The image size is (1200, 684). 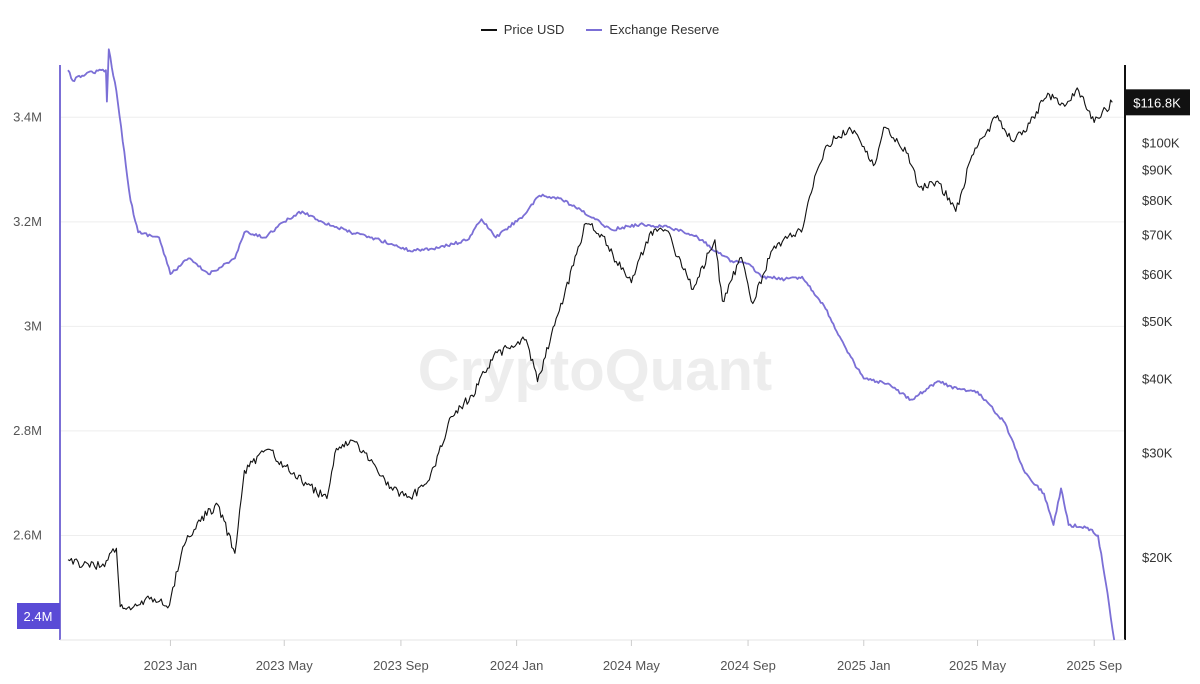 I want to click on y-left-current-label: 2.4M, so click(x=38, y=616).